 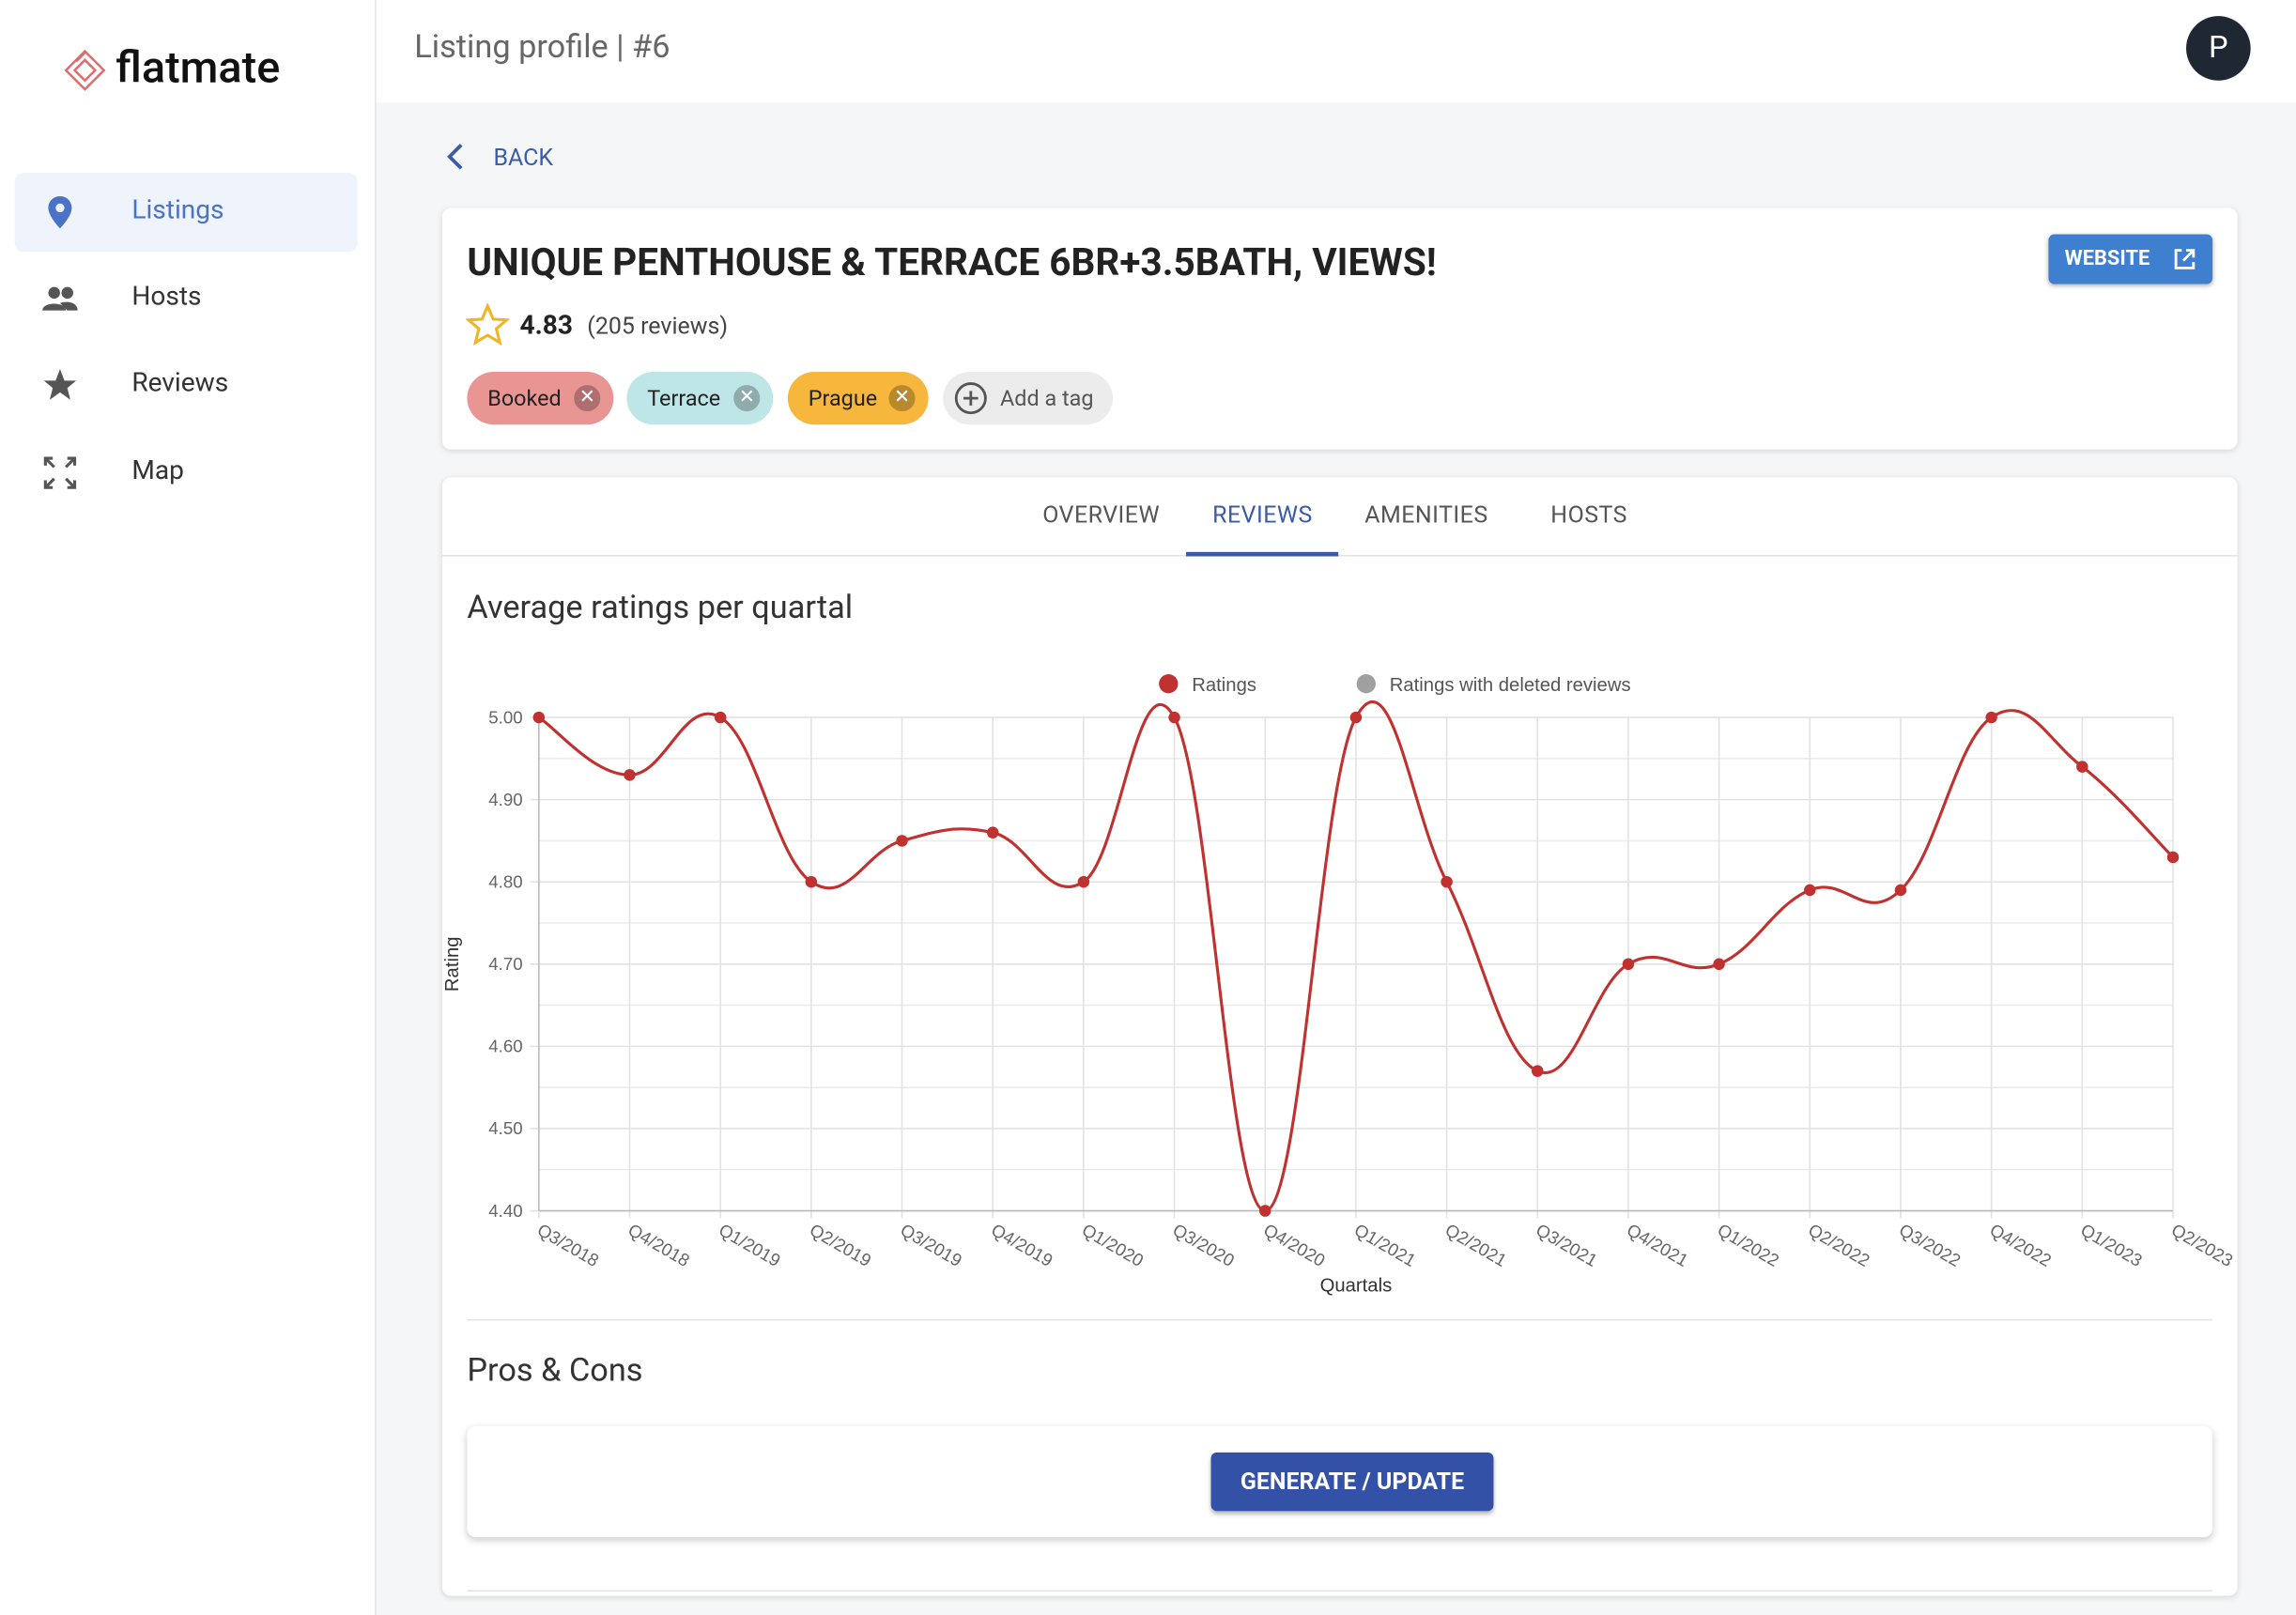 I want to click on tag: Prague ✕, so click(x=858, y=398).